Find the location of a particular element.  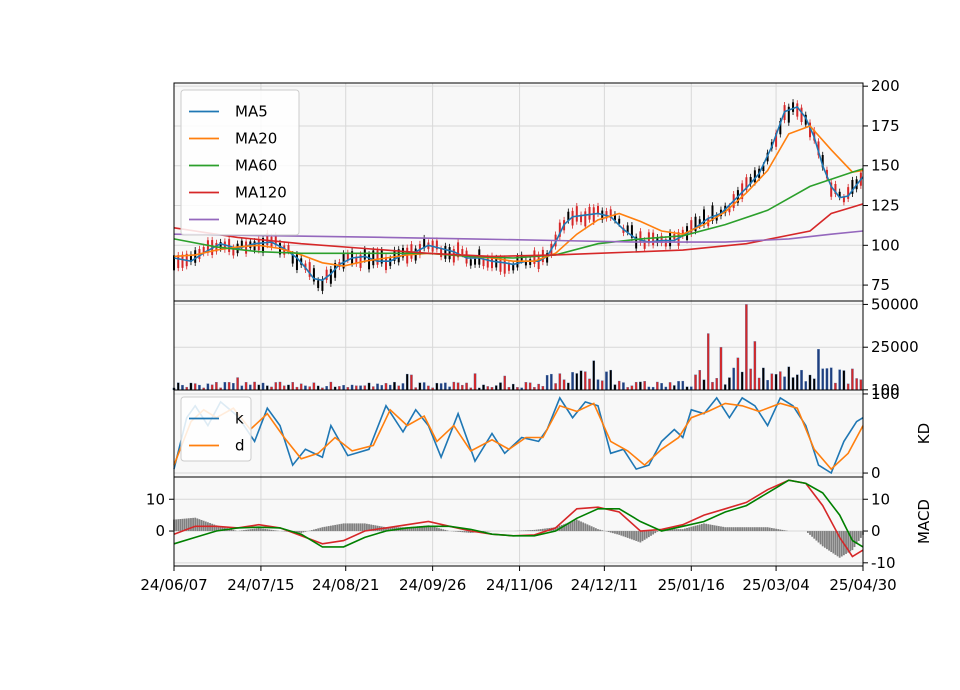

volume-panel: 100 25000 50000 is located at coordinates (545, 347).